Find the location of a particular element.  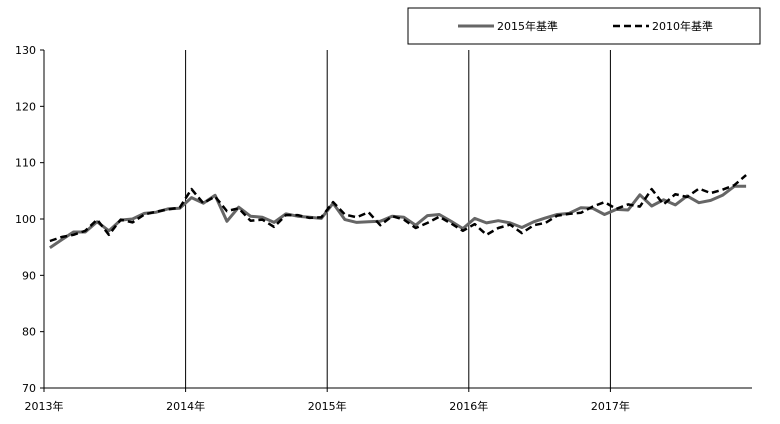

x-tick-label: 2017年 is located at coordinates (610, 406).